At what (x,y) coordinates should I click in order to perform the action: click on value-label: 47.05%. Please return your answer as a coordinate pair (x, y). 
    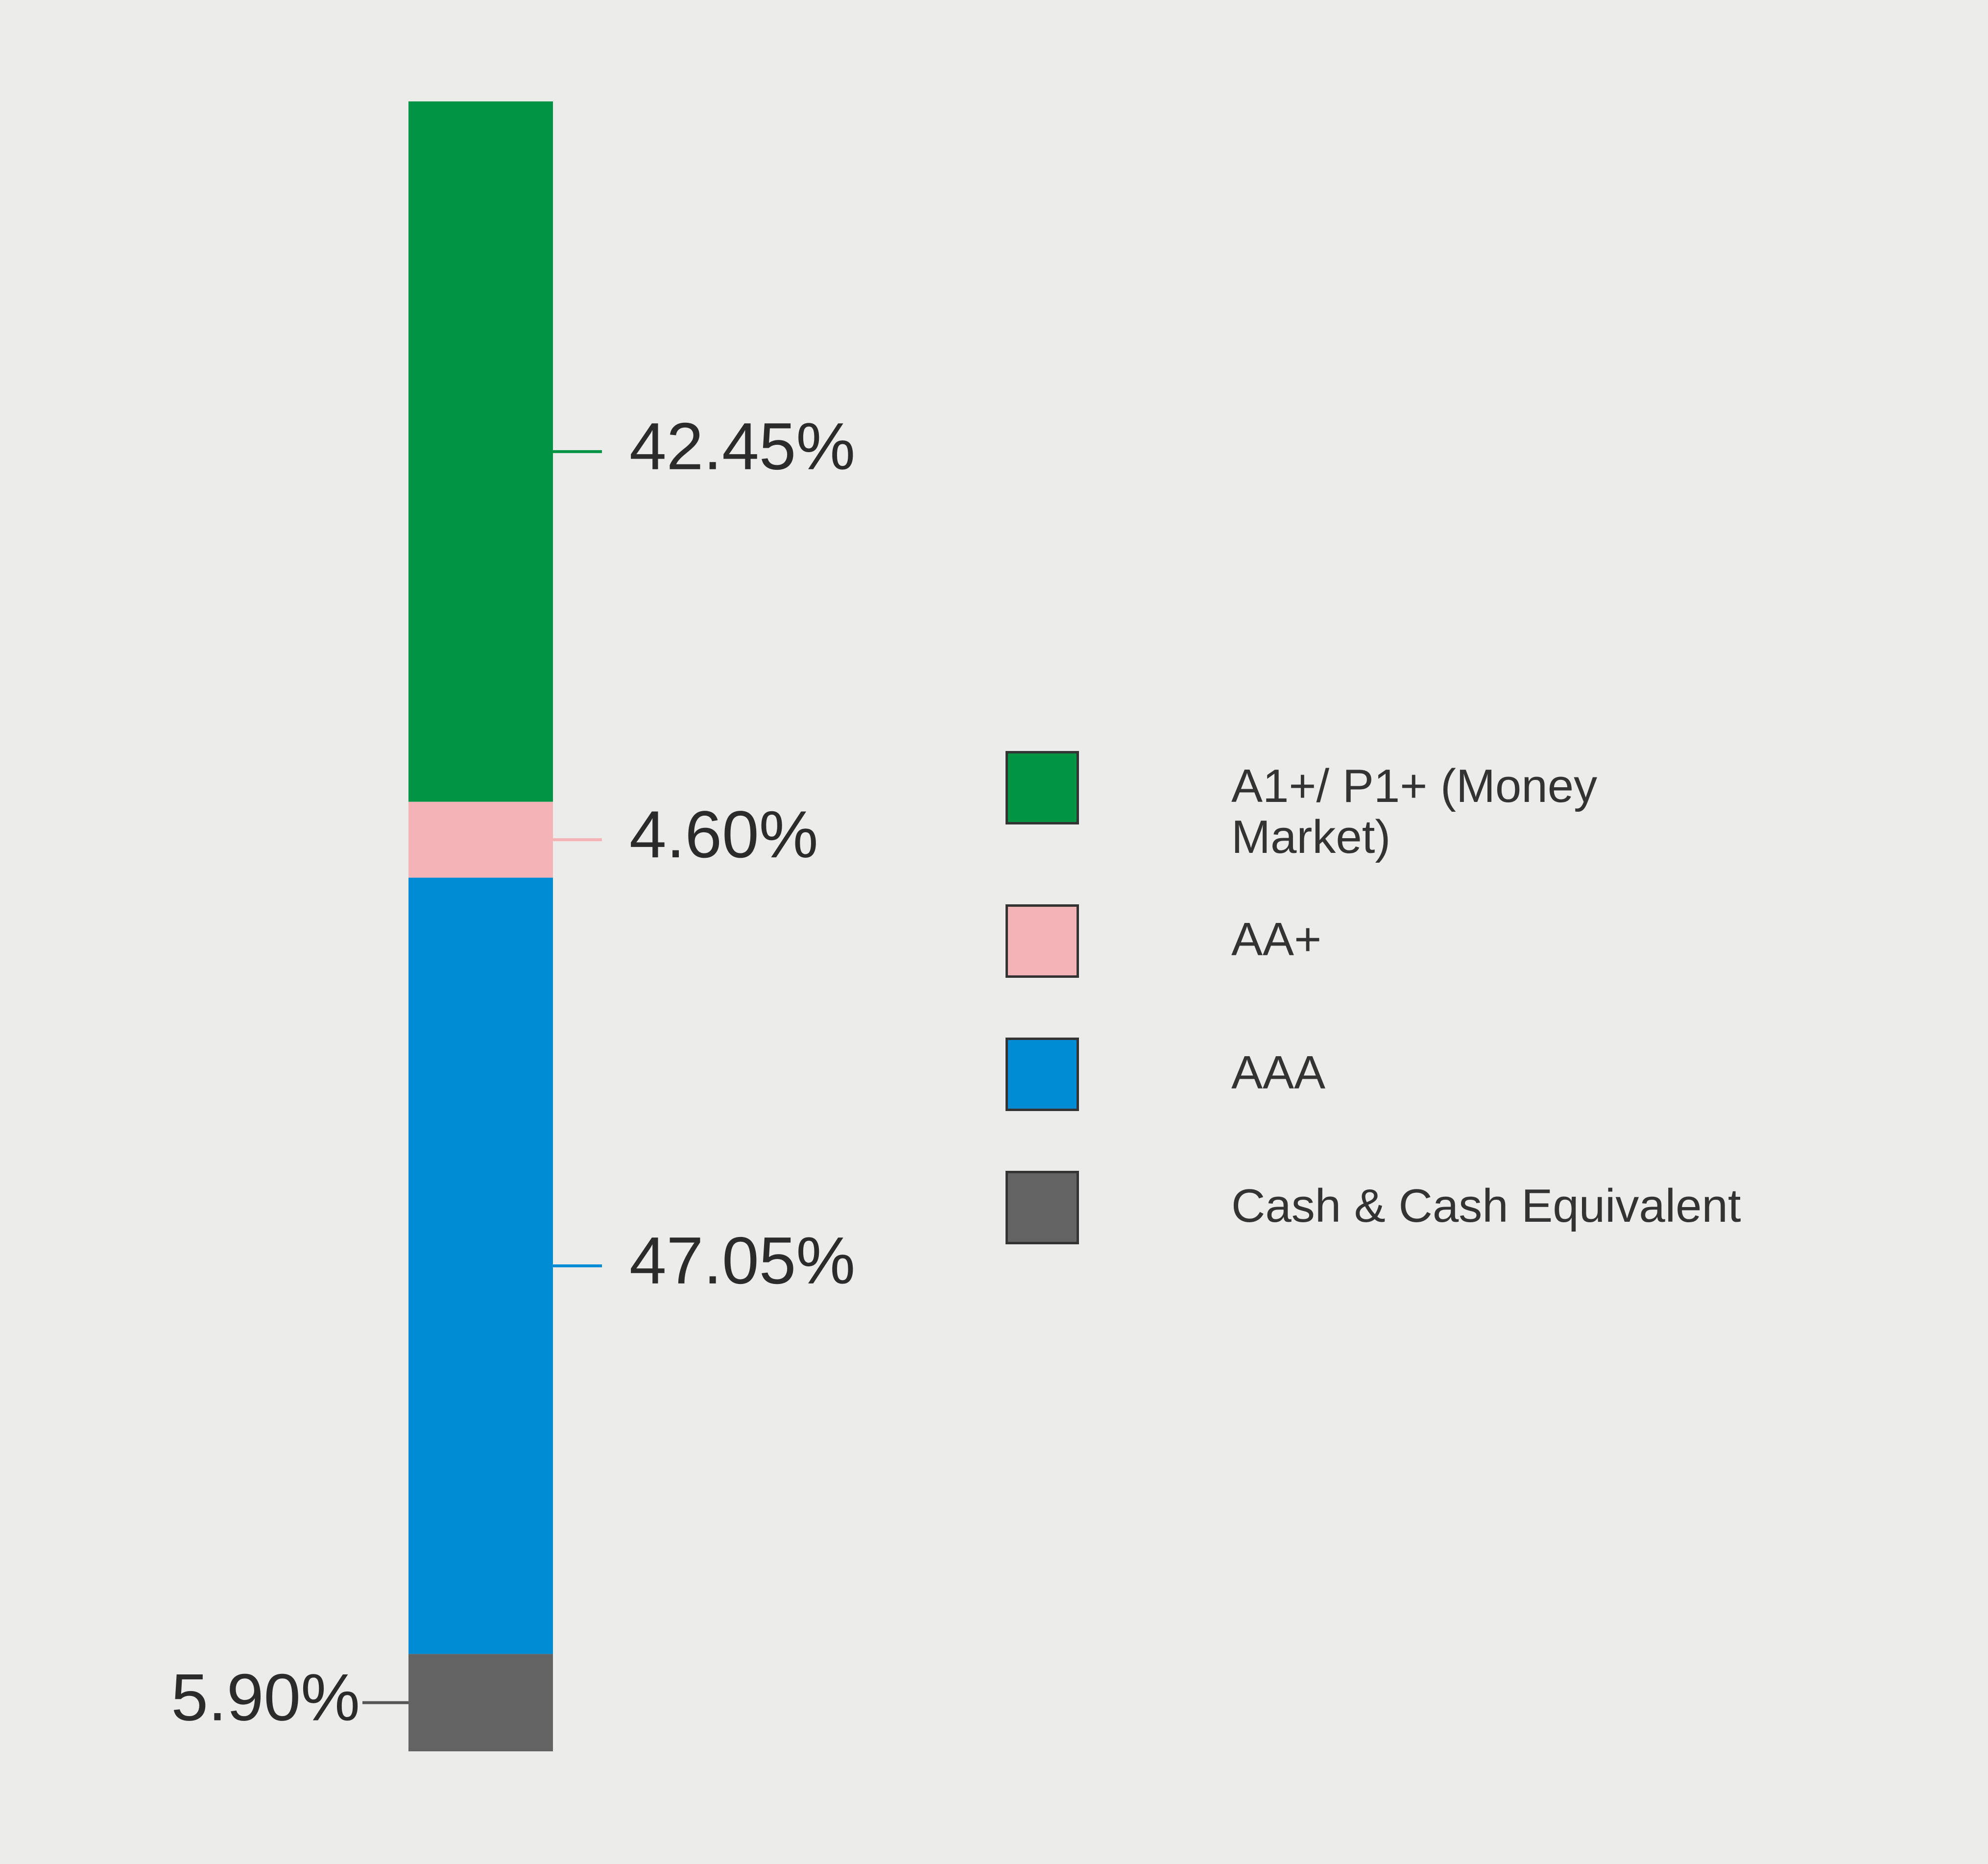
    Looking at the image, I should click on (742, 1260).